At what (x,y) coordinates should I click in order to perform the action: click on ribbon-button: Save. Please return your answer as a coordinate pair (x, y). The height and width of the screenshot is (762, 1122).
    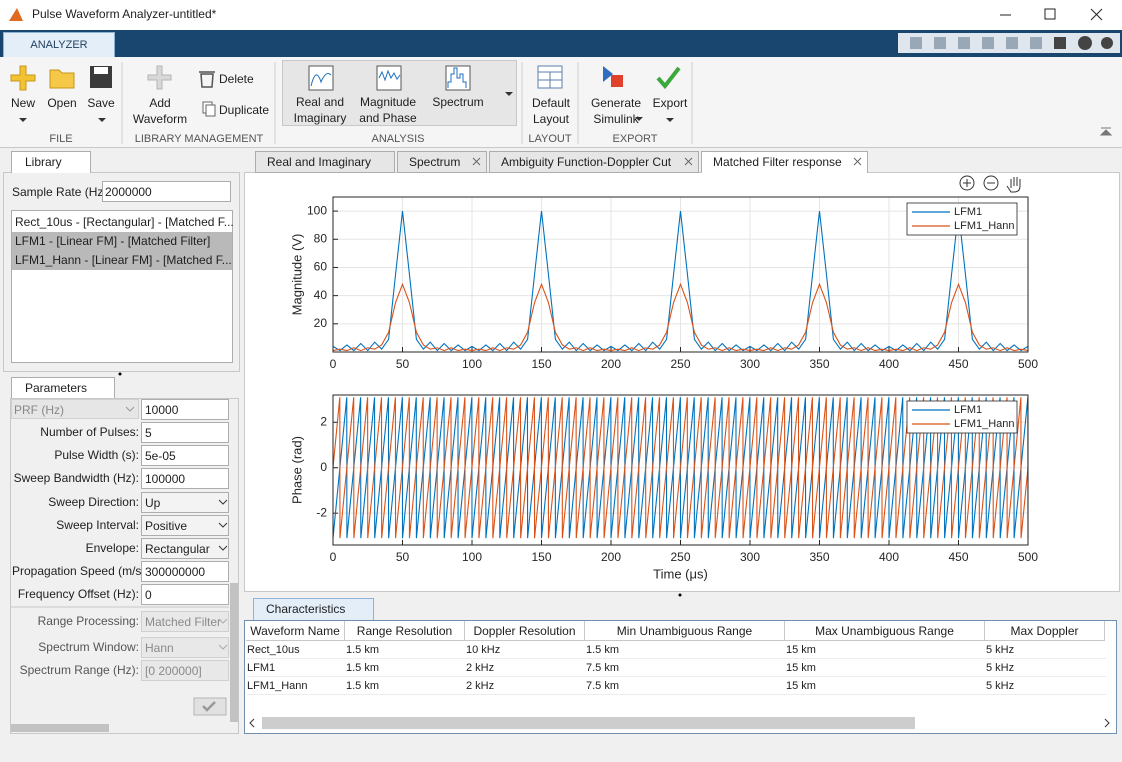
    Looking at the image, I should click on (101, 103).